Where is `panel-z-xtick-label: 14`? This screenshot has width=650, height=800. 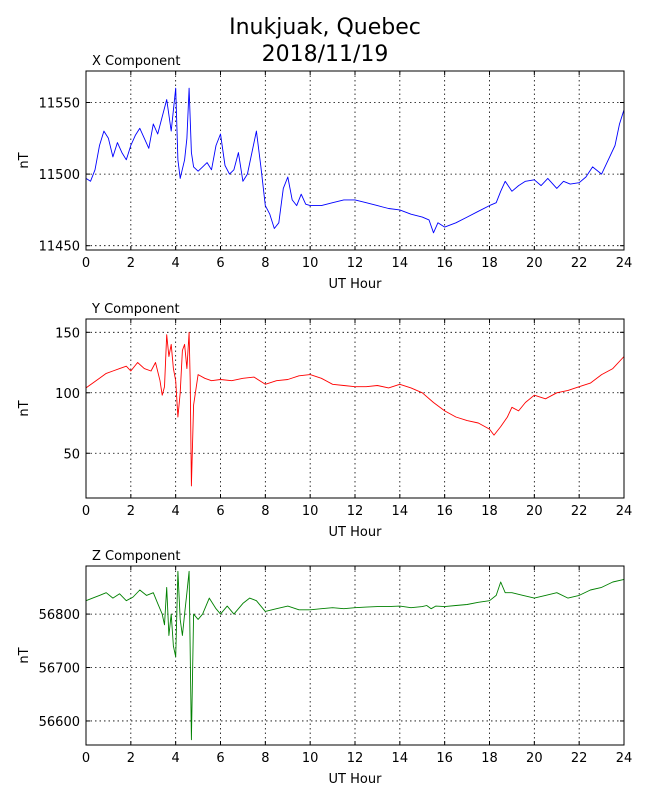 panel-z-xtick-label: 14 is located at coordinates (400, 758).